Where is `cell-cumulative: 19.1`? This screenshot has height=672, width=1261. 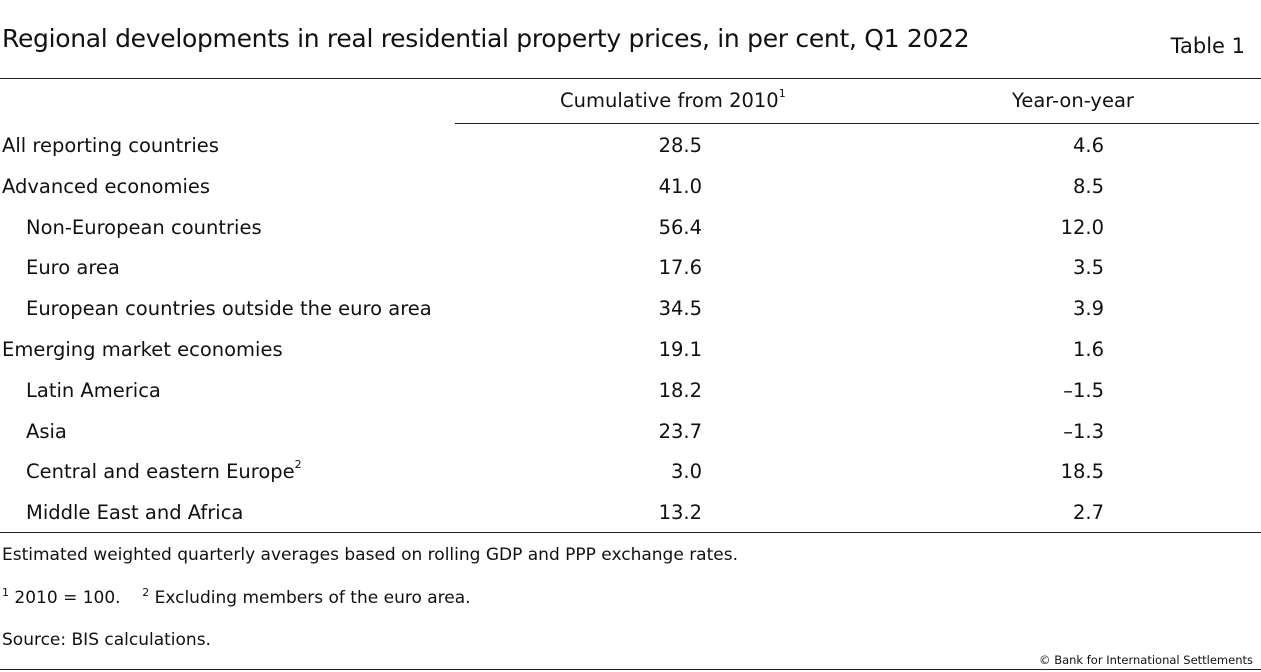 cell-cumulative: 19.1 is located at coordinates (680, 349).